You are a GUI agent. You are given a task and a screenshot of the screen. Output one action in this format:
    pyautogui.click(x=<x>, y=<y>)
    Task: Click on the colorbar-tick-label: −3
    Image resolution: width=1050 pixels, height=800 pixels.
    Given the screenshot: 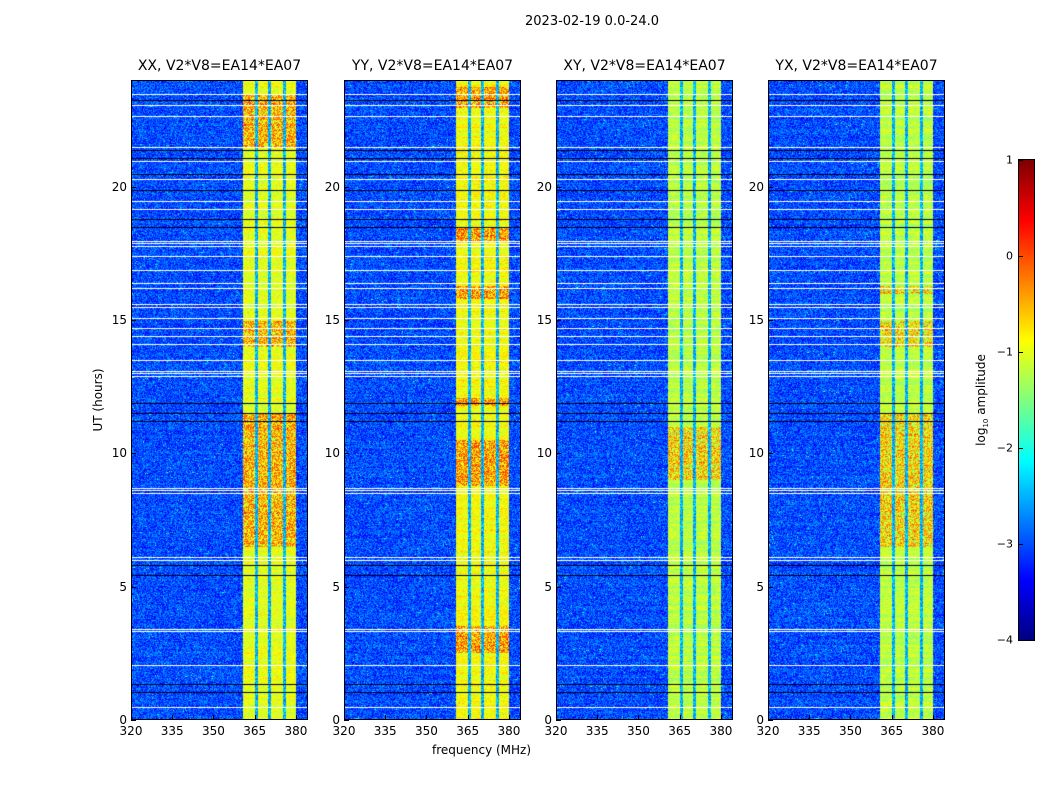 What is the action you would take?
    pyautogui.click(x=1004, y=544)
    